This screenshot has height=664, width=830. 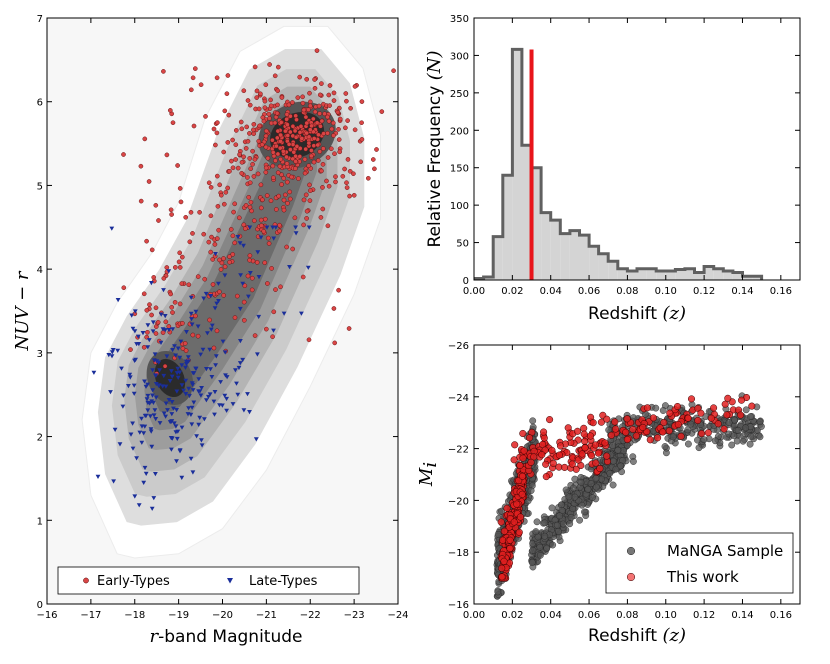 What do you see at coordinates (459, 169) in the screenshot?
I see `histogram-y-tick-label: 150` at bounding box center [459, 169].